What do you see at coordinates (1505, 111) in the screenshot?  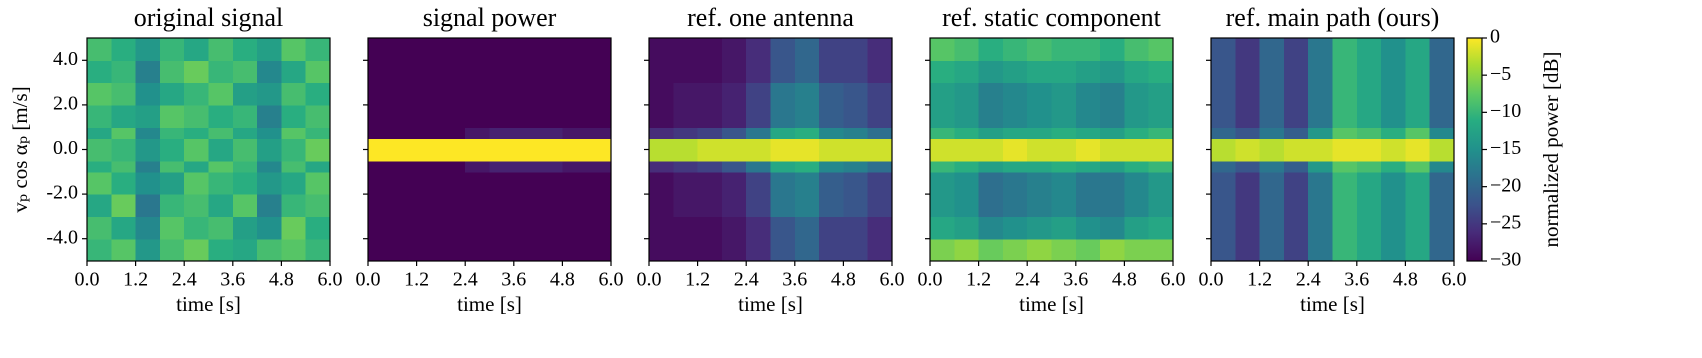 I see `colorbar-tick-label: −10` at bounding box center [1505, 111].